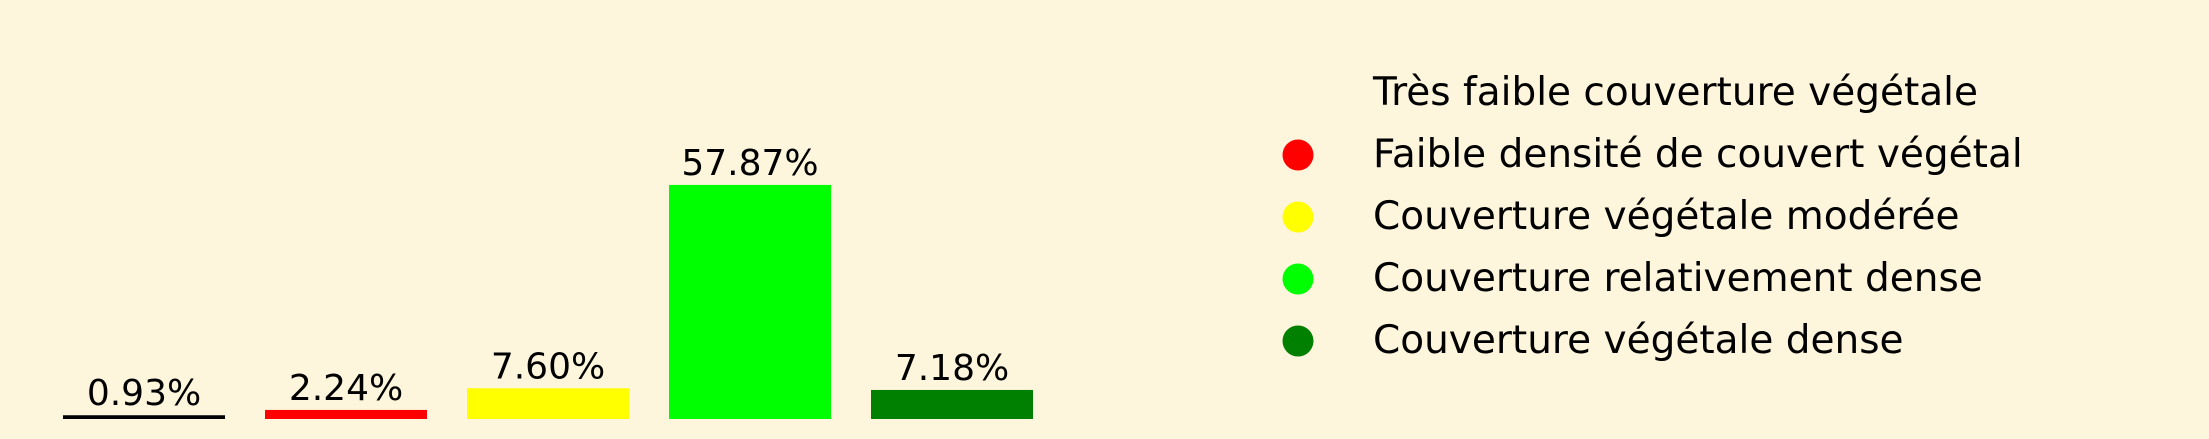 This screenshot has height=439, width=2209. Describe the element at coordinates (1675, 92) in the screenshot. I see `legend-label-1: Très faible couverture végétale` at that location.